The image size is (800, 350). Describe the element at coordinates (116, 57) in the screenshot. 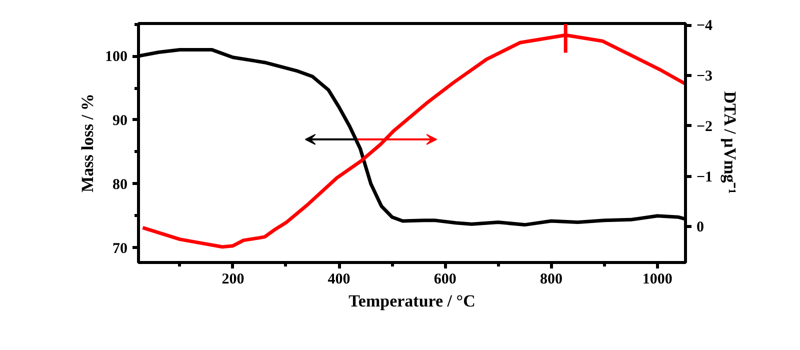

I see `y-tick-label: 100` at that location.